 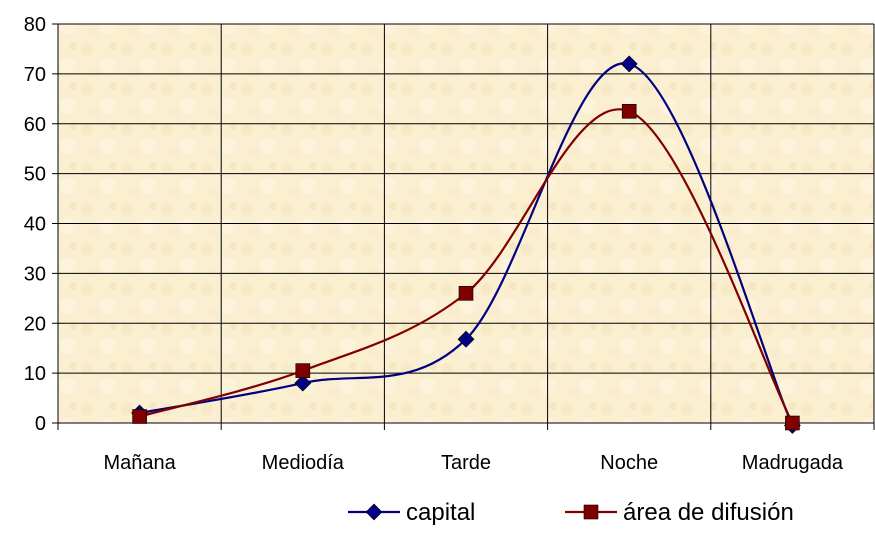 I want to click on y-tick-label: 30, so click(x=35, y=274).